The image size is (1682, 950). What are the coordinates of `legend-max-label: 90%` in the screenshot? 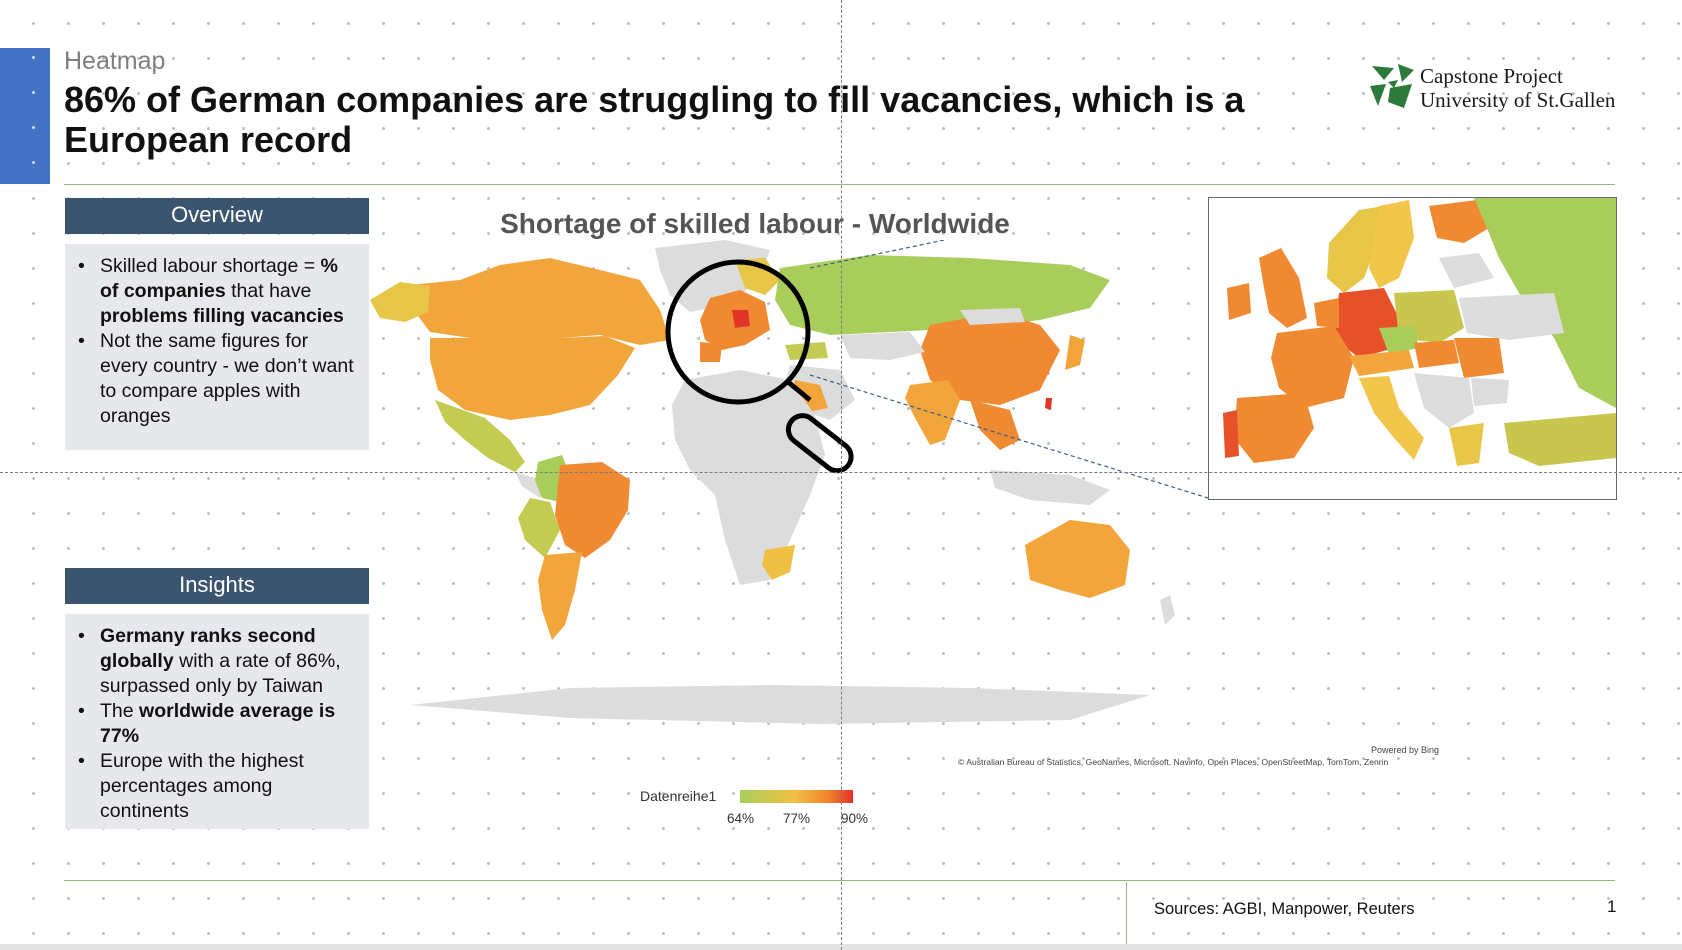 It's located at (855, 818).